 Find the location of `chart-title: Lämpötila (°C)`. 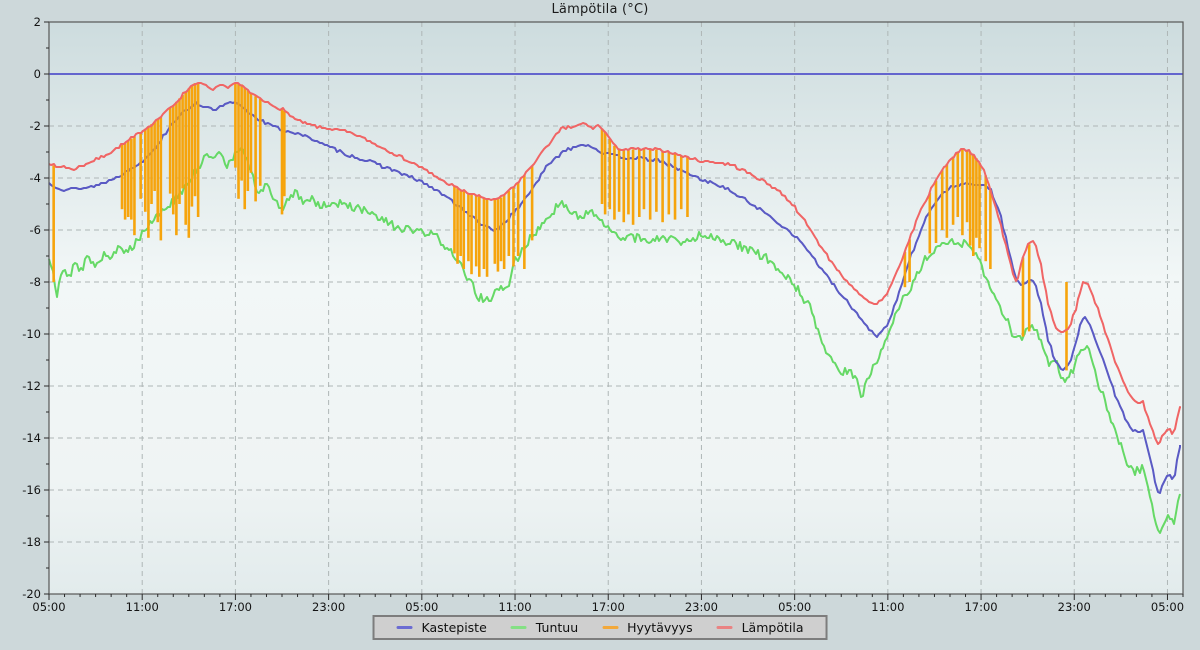

chart-title: Lämpötila (°C) is located at coordinates (600, 9).